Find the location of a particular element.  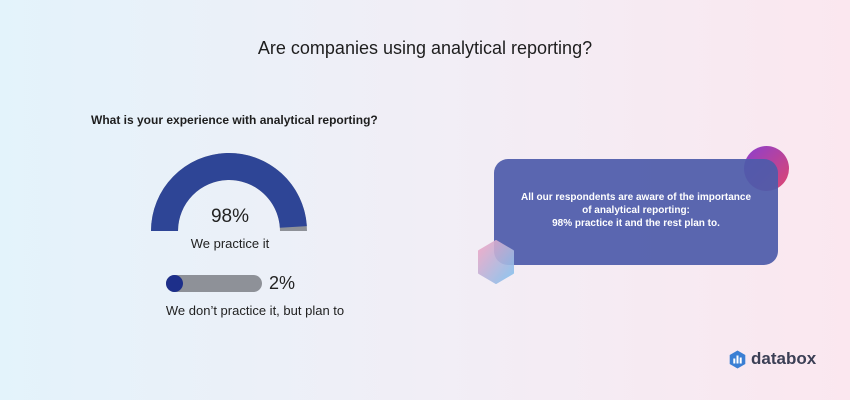

bar-fill is located at coordinates (174, 283).